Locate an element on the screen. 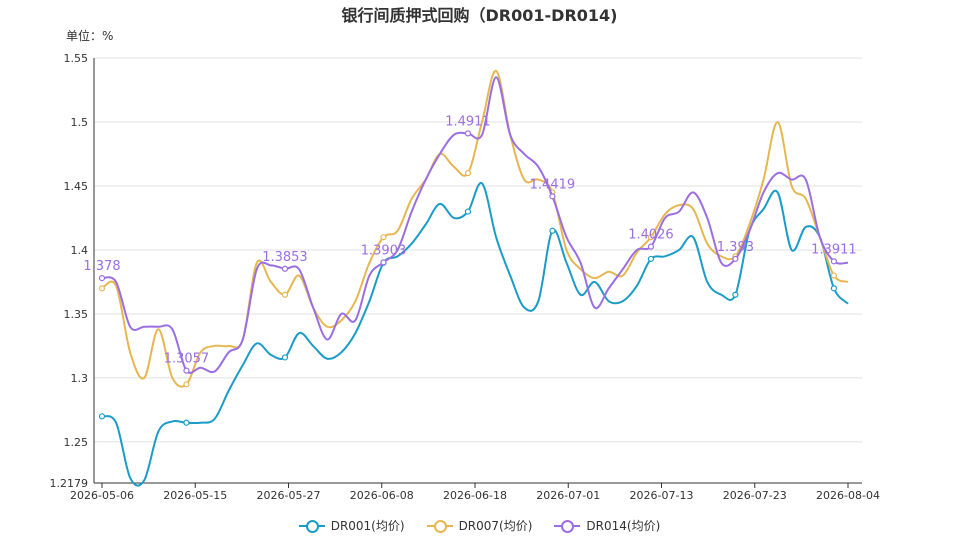  y-tick-label: 1.55 is located at coordinates (76, 58).